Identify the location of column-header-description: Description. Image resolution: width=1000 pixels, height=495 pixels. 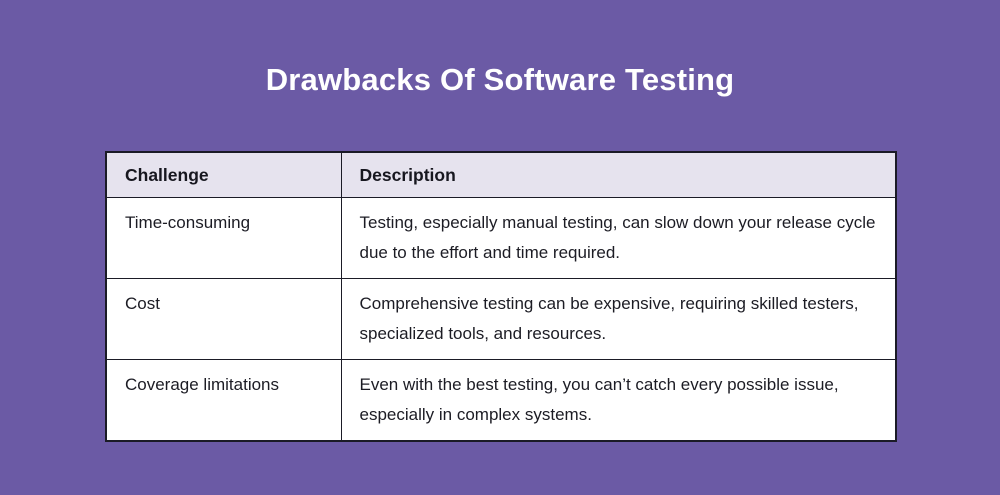
(618, 174).